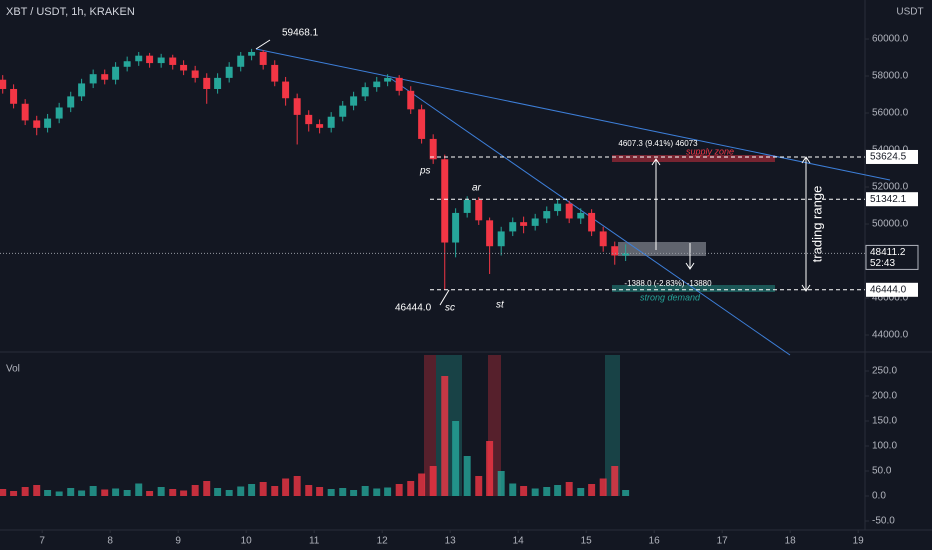 This screenshot has width=932, height=550. Describe the element at coordinates (888, 252) in the screenshot. I see `last-price-label: 48411.2` at that location.